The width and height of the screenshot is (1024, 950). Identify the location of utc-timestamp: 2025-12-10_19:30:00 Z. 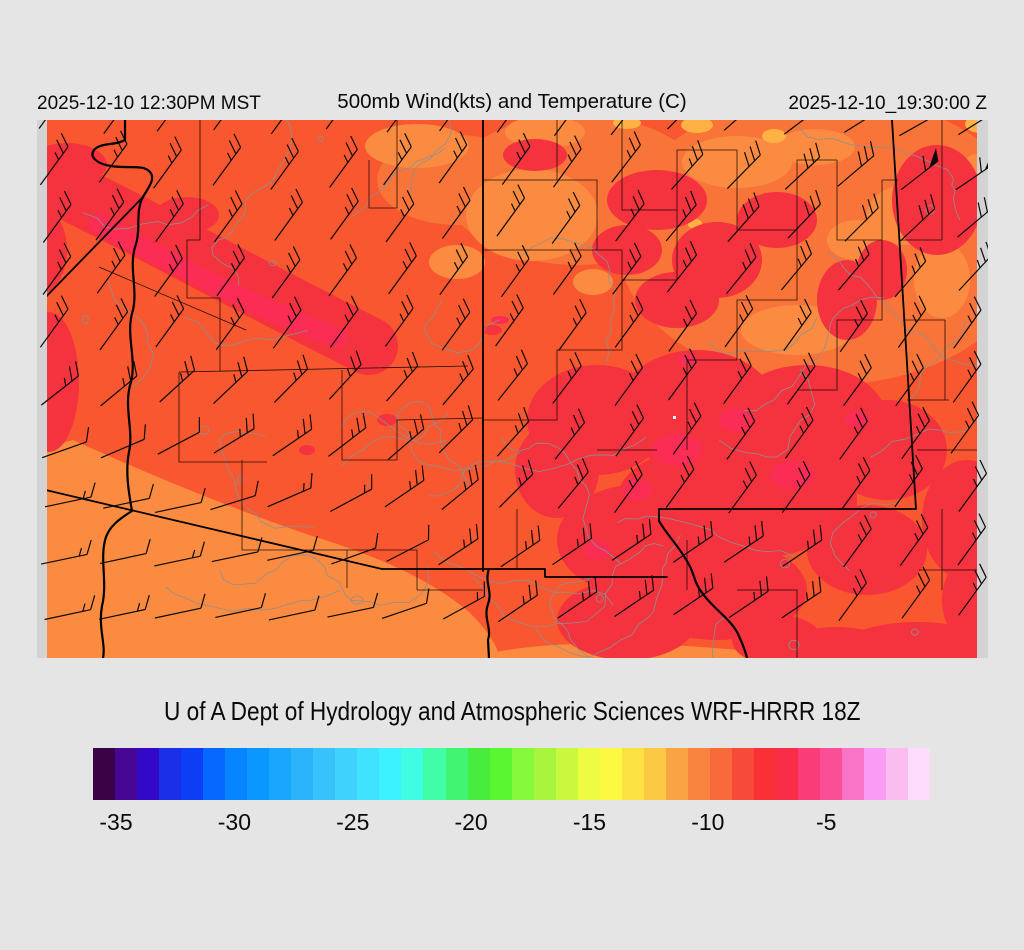
(887, 103).